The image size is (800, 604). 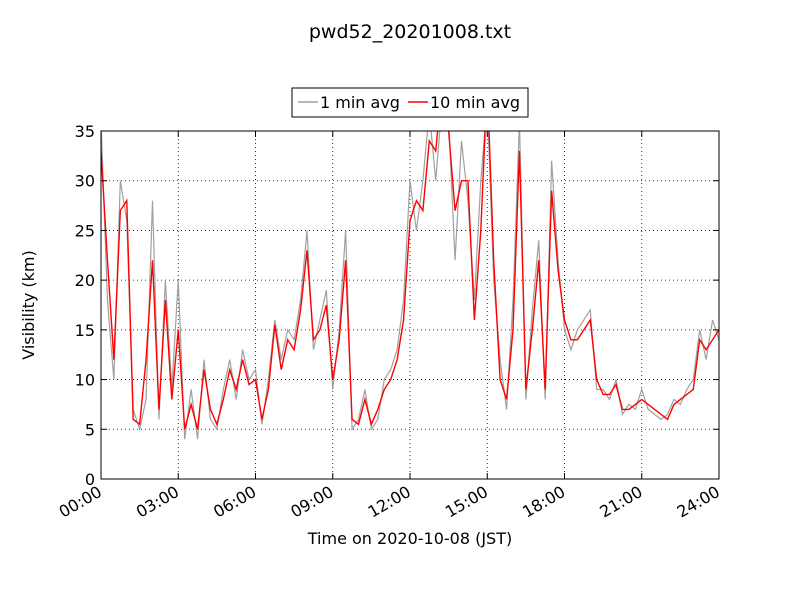 I want to click on y-tick-label: 20, so click(x=85, y=280).